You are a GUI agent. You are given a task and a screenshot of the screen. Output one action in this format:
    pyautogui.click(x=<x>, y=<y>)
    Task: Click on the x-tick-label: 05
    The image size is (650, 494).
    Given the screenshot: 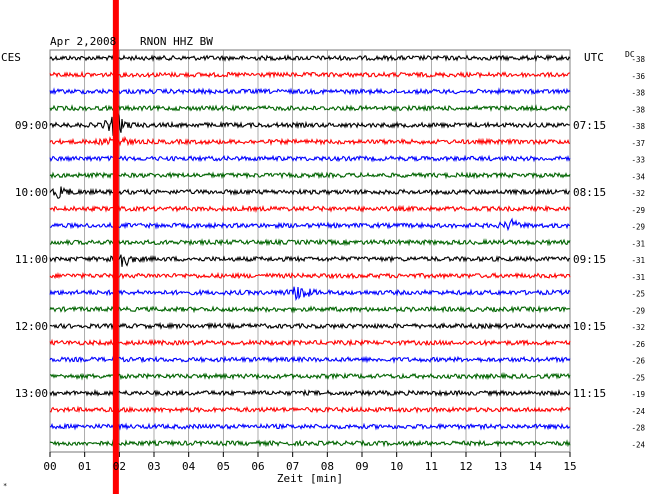 What is the action you would take?
    pyautogui.click(x=223, y=466)
    